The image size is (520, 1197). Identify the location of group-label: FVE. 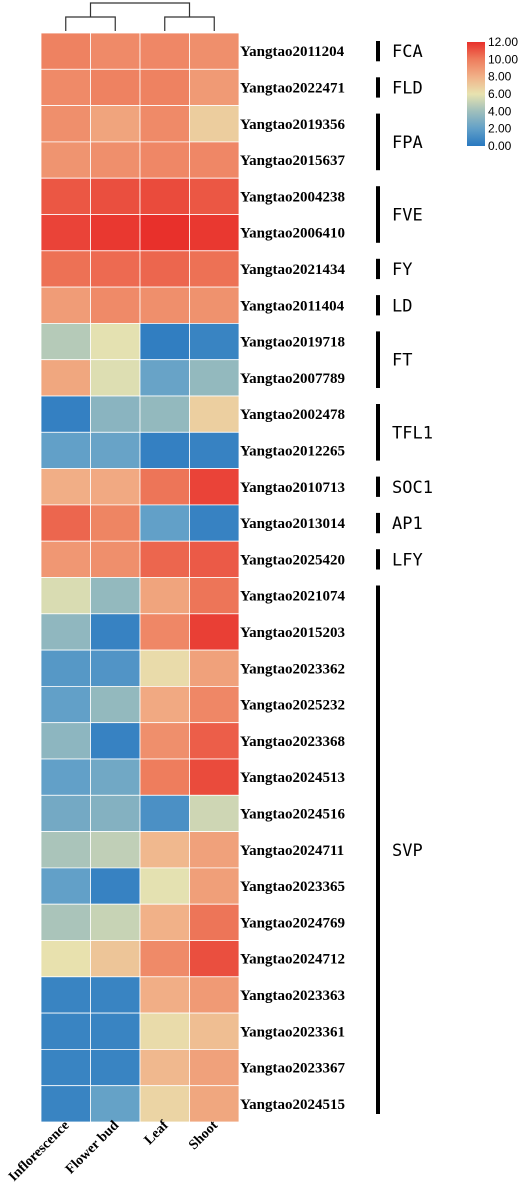
(407, 216).